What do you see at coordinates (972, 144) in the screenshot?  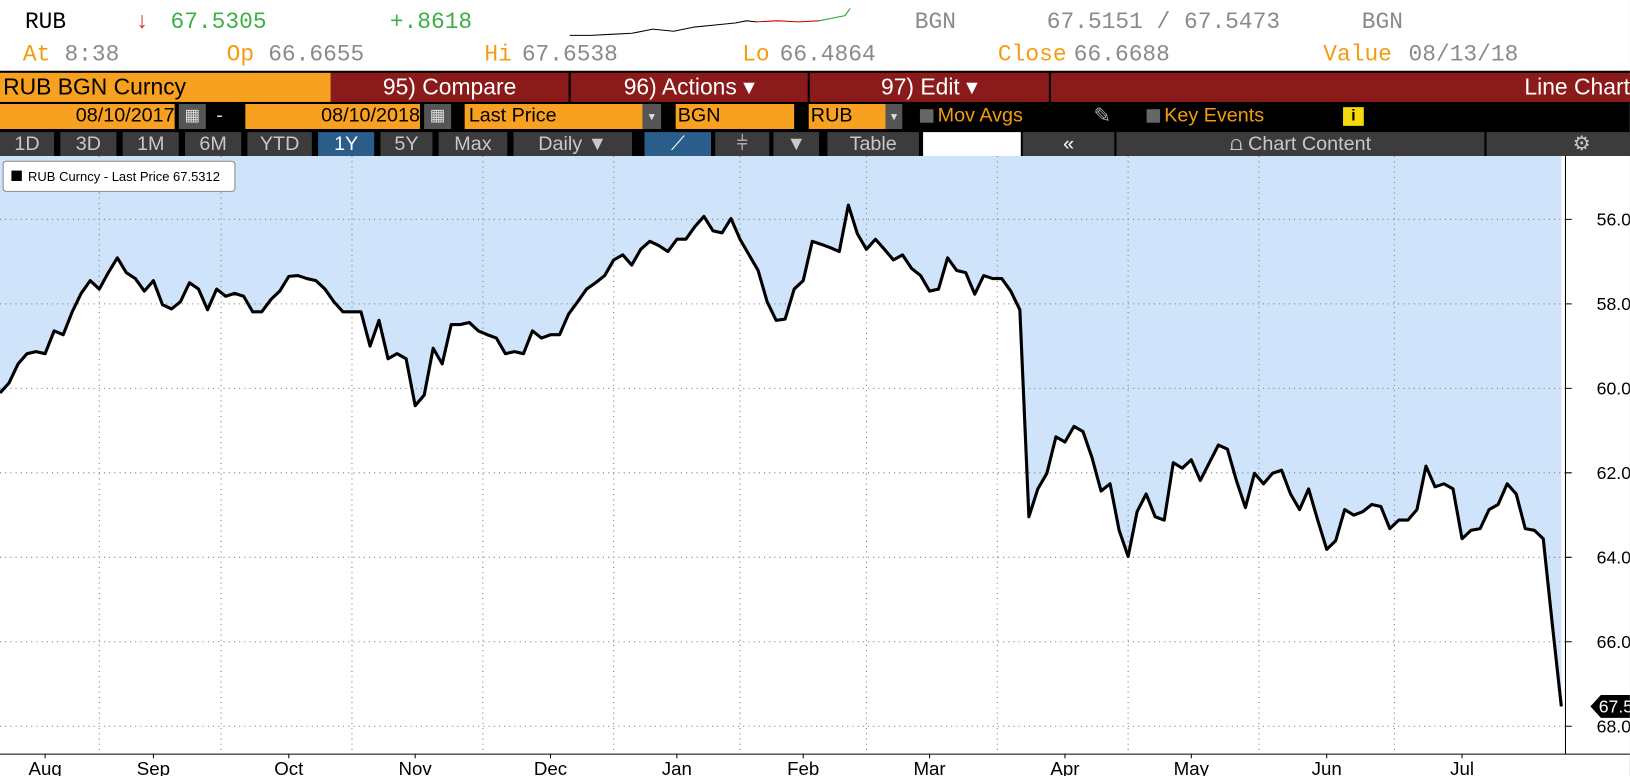 I see `spacer` at bounding box center [972, 144].